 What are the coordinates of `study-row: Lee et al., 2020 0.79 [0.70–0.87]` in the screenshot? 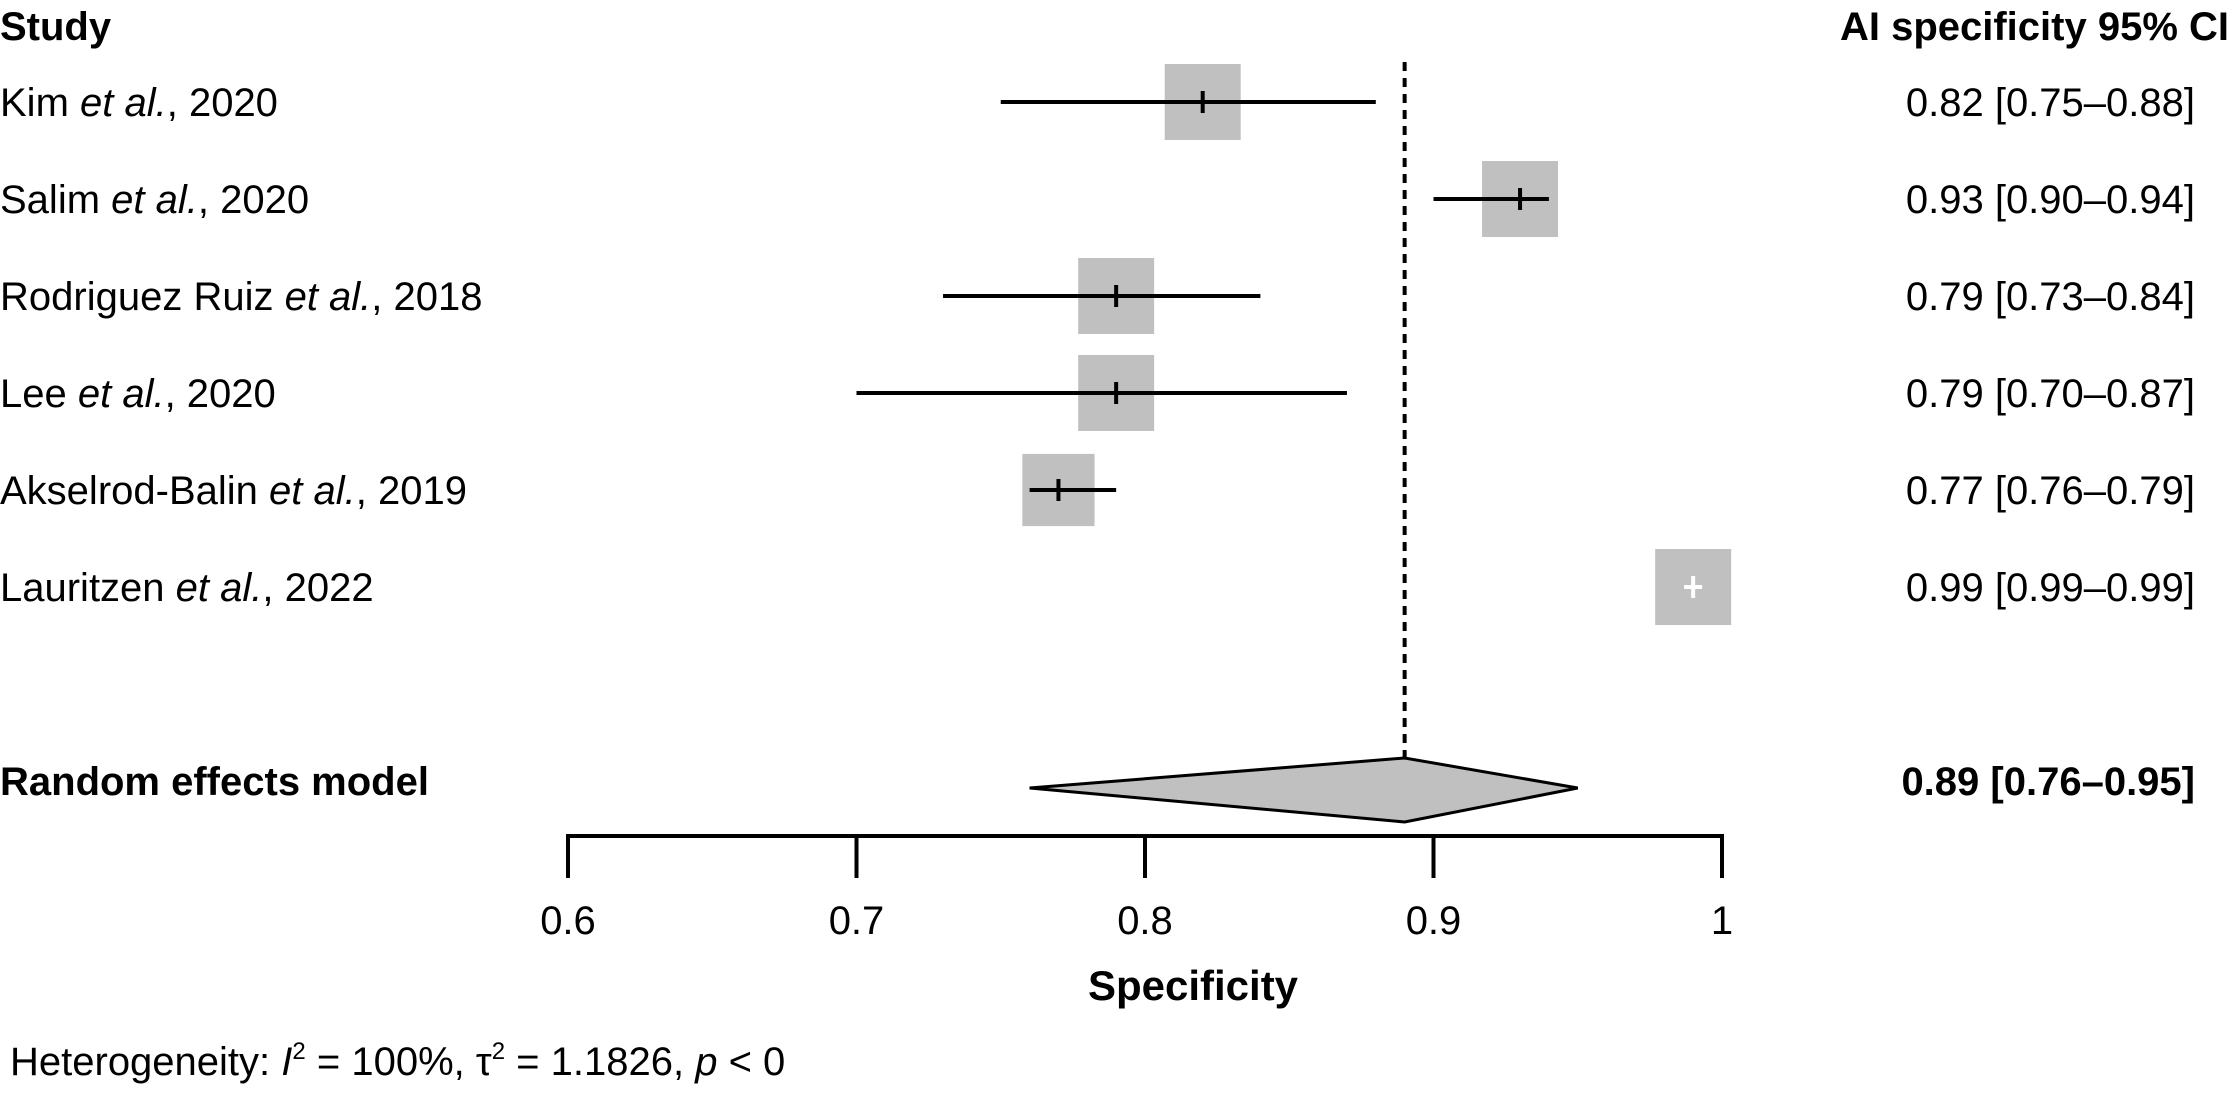 It's located at (1097, 393).